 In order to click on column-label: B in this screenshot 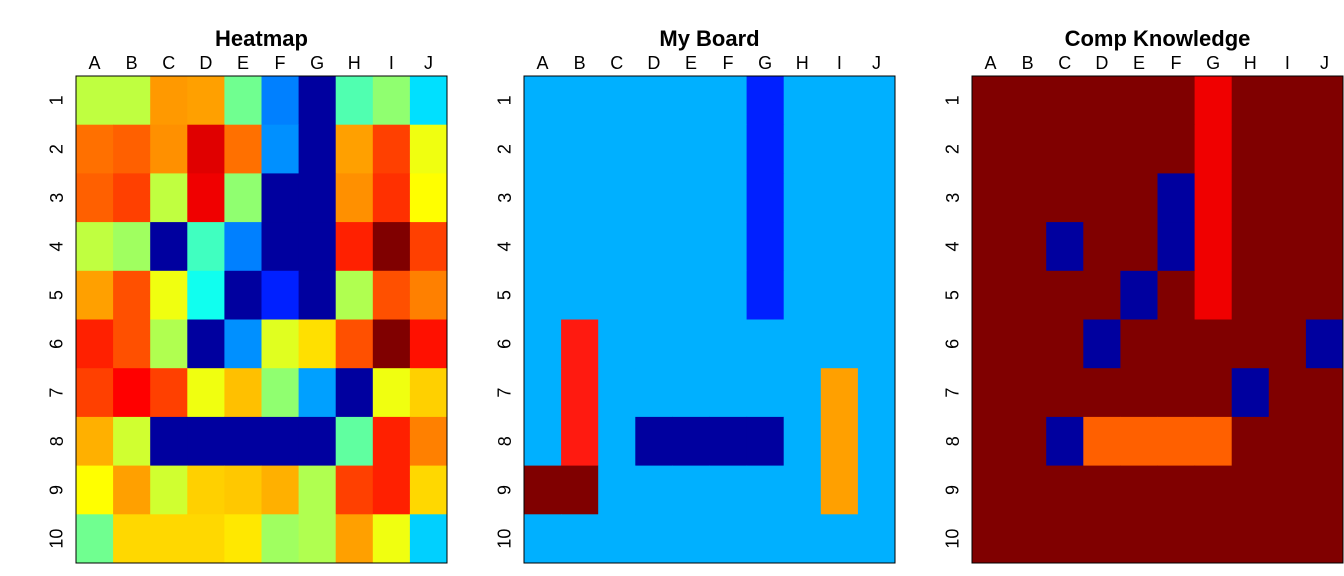, I will do `click(1028, 63)`.